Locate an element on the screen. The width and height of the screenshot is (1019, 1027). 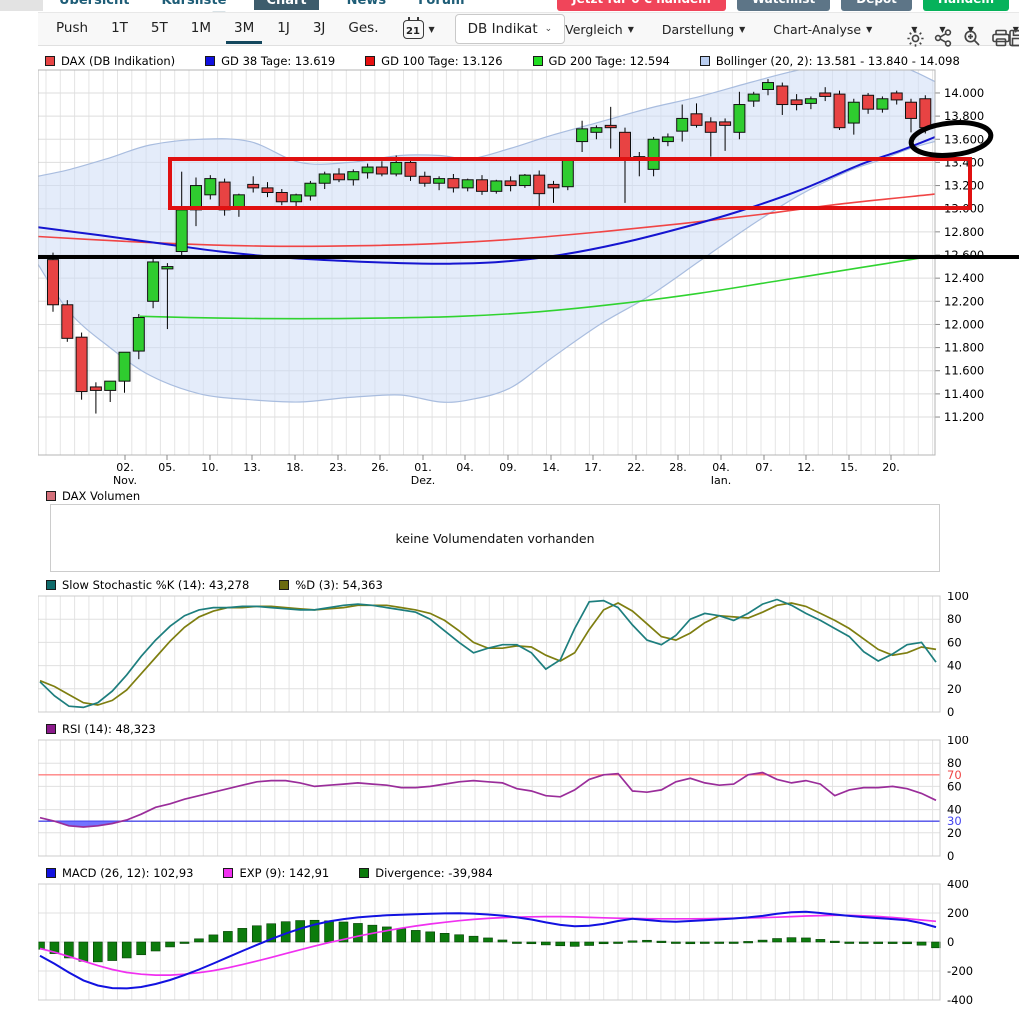
svg-text: 22. is located at coordinates (636, 467).